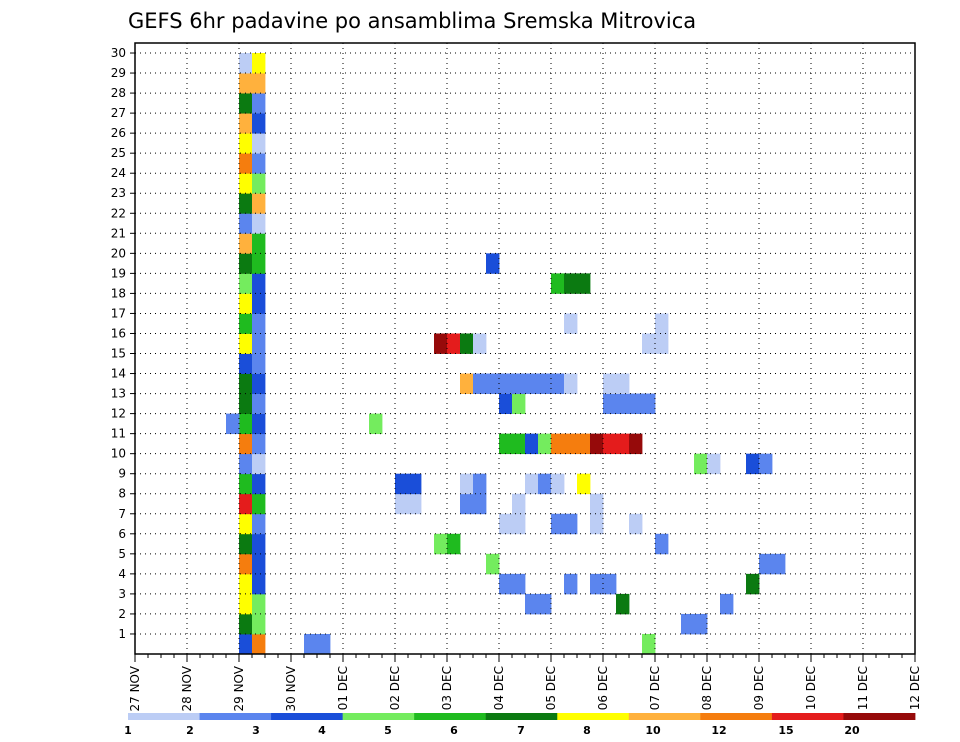  What do you see at coordinates (118, 454) in the screenshot?
I see `y-tick-label: 10` at bounding box center [118, 454].